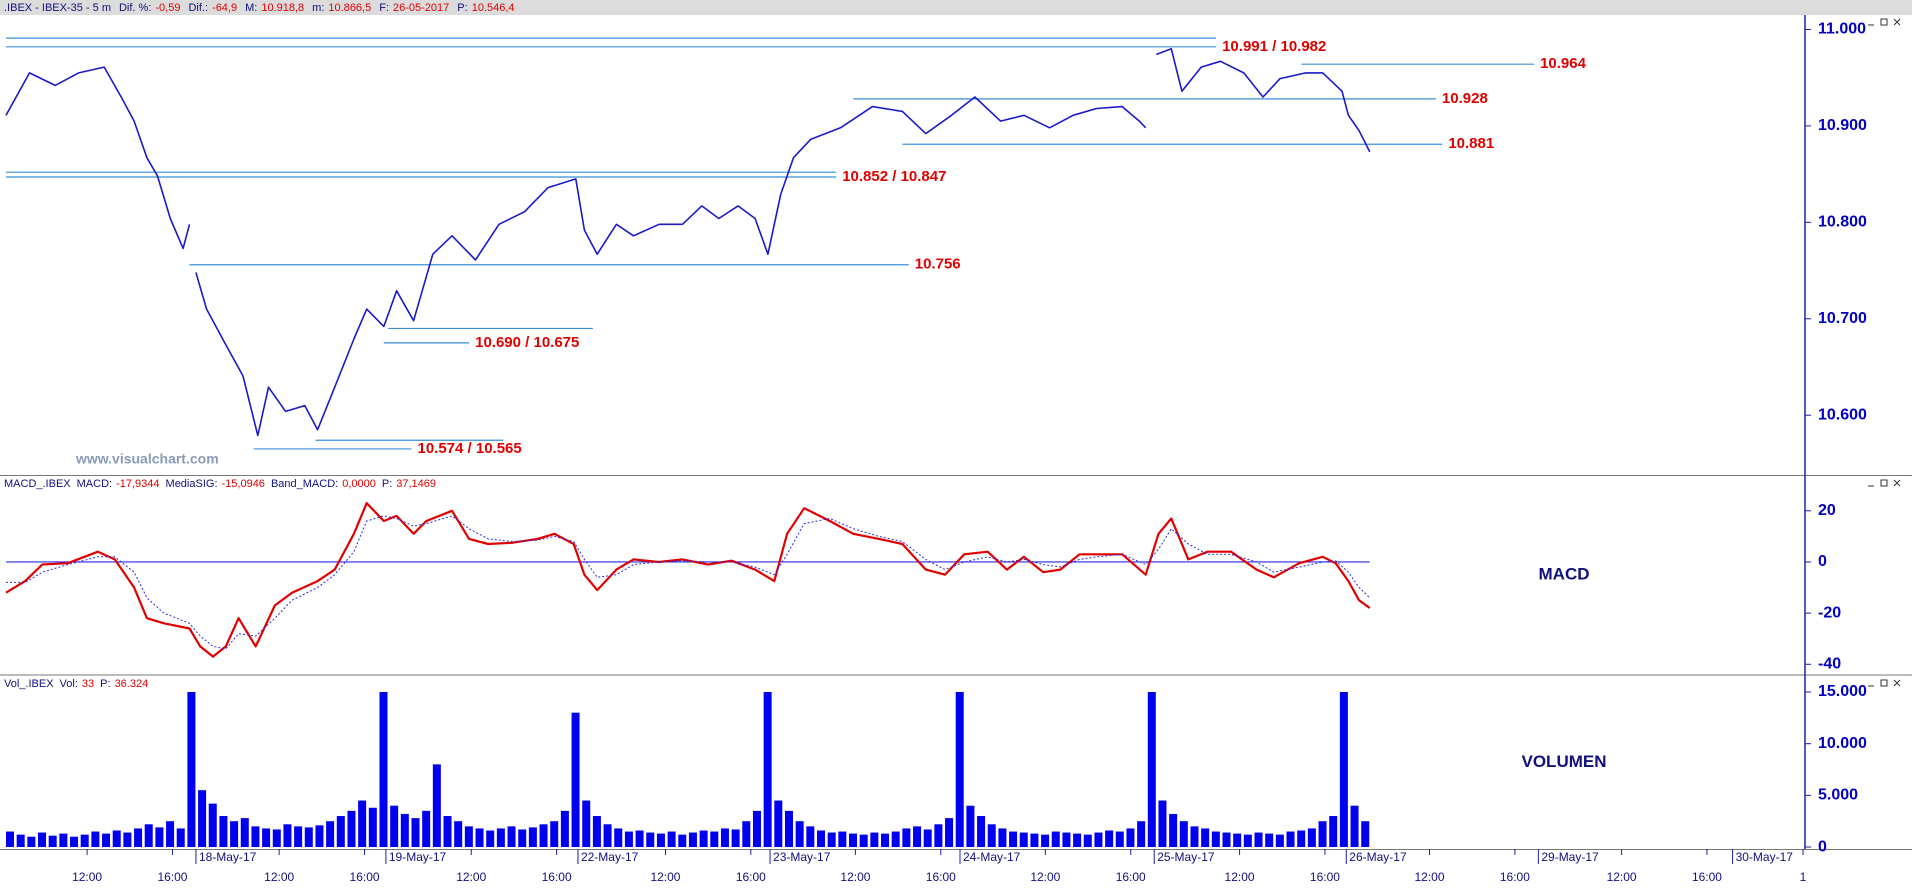 The width and height of the screenshot is (1912, 892). I want to click on watermark: www.visualchart.com, so click(147, 459).